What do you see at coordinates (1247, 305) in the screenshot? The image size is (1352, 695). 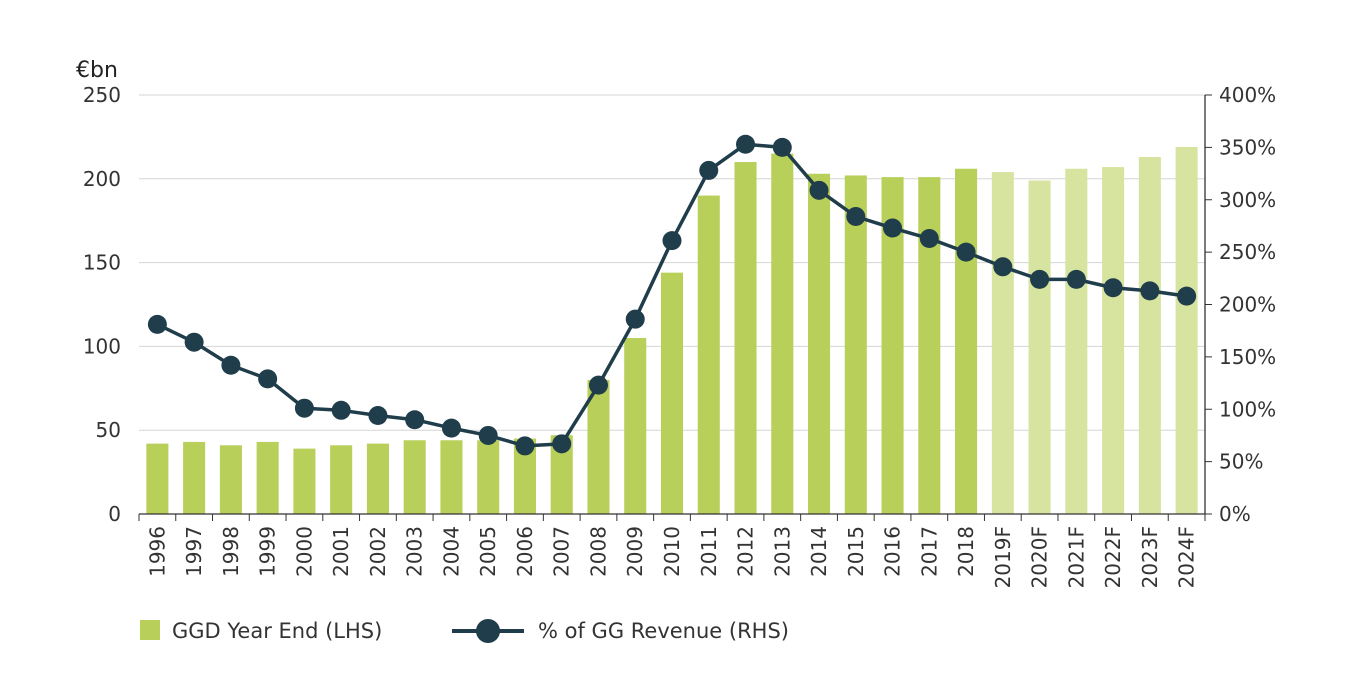 I see `right-axis-tick-label: 200%` at bounding box center [1247, 305].